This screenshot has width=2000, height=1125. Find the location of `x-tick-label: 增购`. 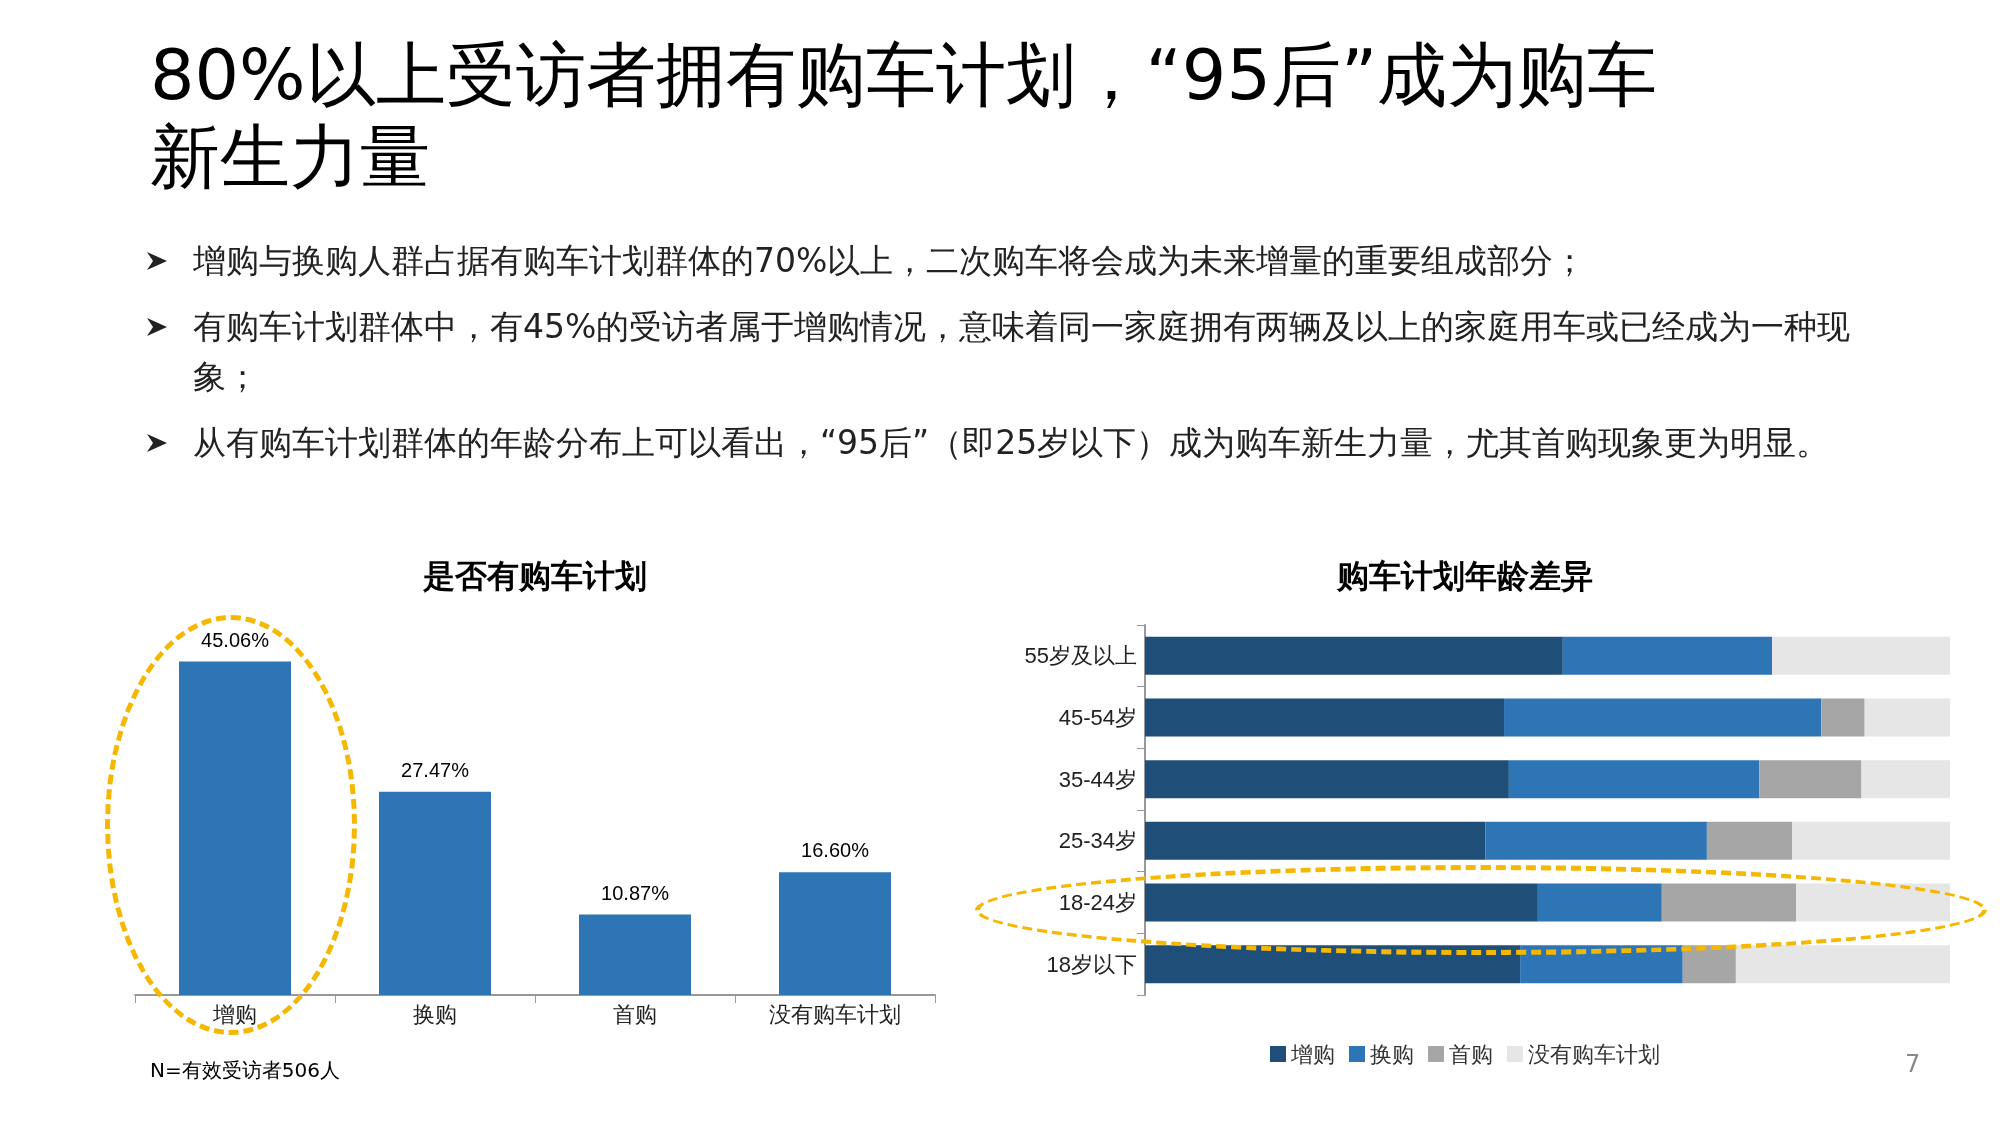

x-tick-label: 增购 is located at coordinates (234, 1014).